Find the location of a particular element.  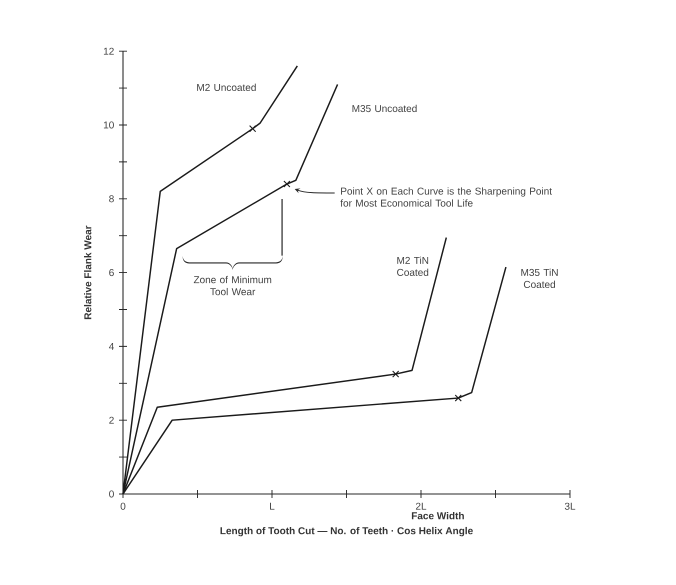

x-tick-label: L is located at coordinates (272, 506).